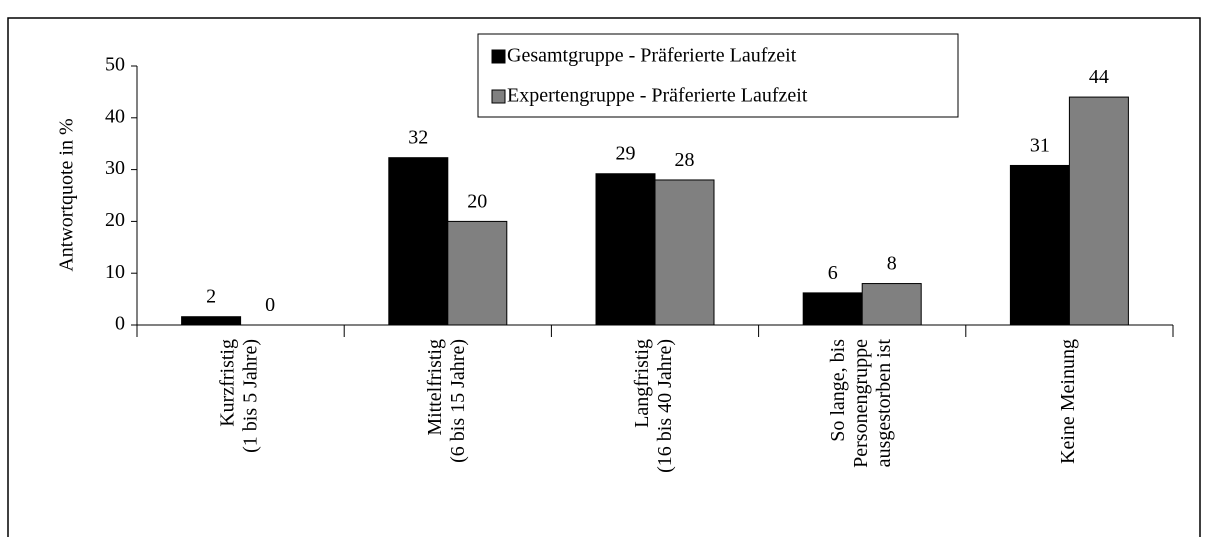 Image resolution: width=1208 pixels, height=537 pixels. I want to click on value-label: 44, so click(1099, 77).